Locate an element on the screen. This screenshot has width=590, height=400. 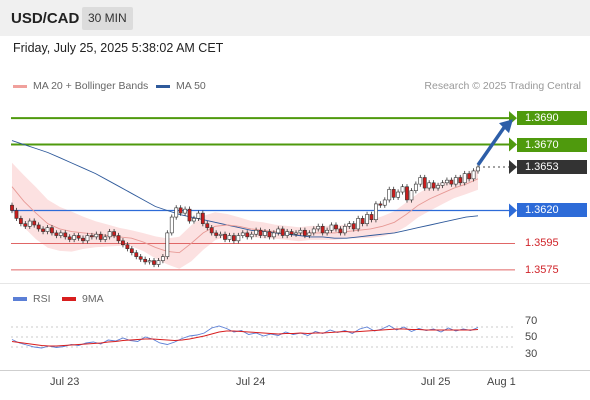
rsi-panel is located at coordinates (263, 336).